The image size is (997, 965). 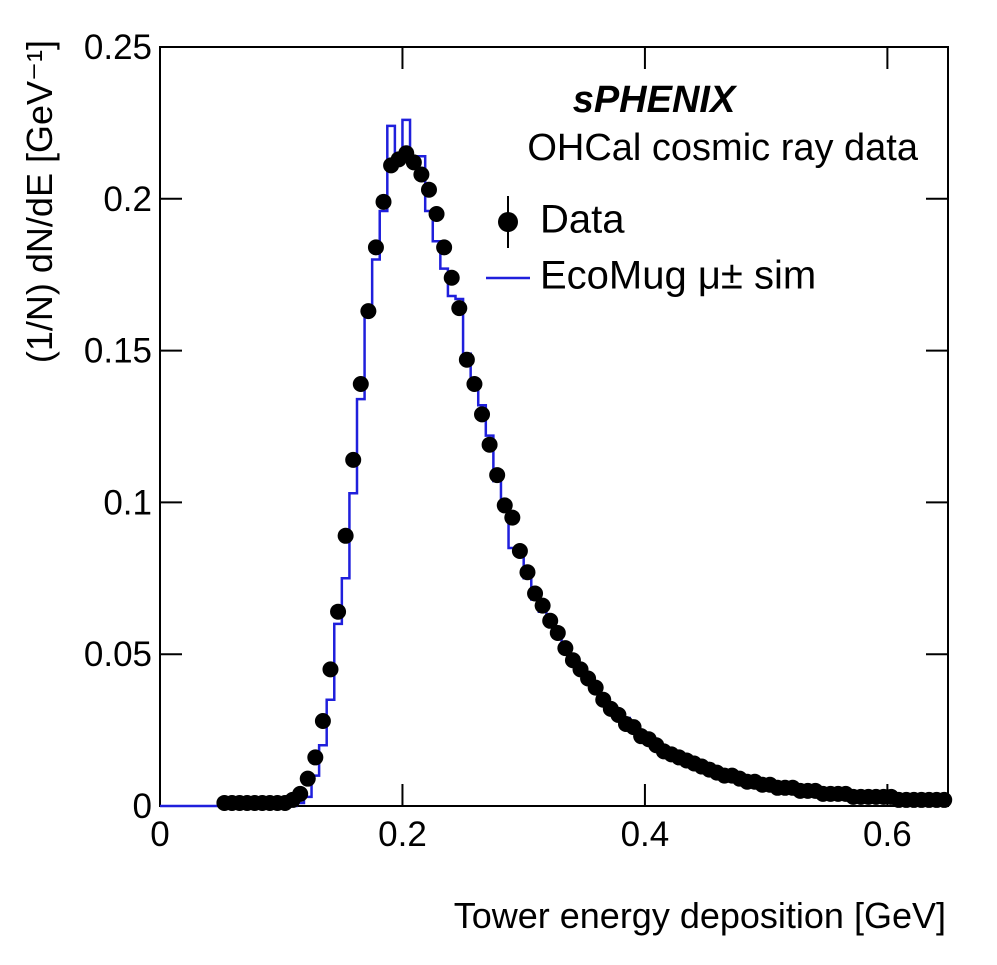 What do you see at coordinates (127, 502) in the screenshot?
I see `y-tick-label: 0.1` at bounding box center [127, 502].